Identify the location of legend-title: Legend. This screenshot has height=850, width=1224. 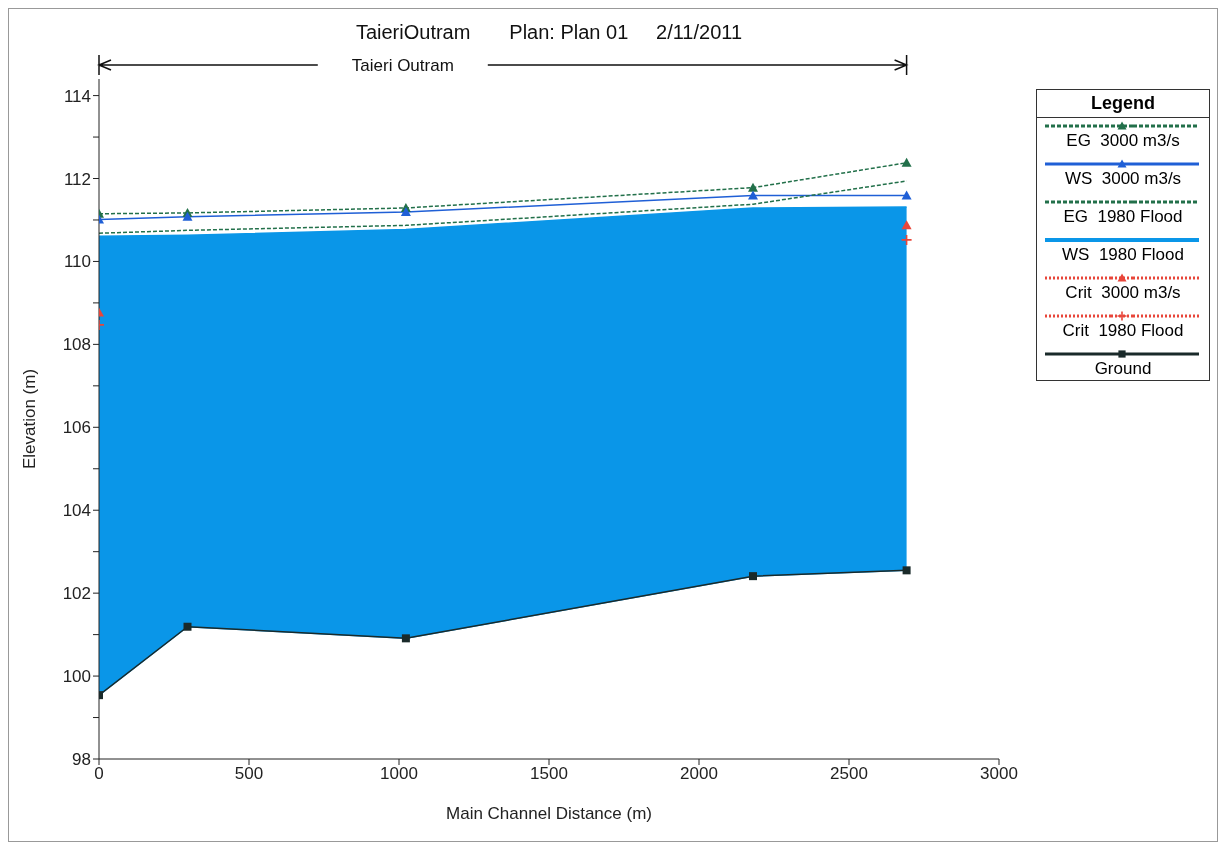
(1123, 104).